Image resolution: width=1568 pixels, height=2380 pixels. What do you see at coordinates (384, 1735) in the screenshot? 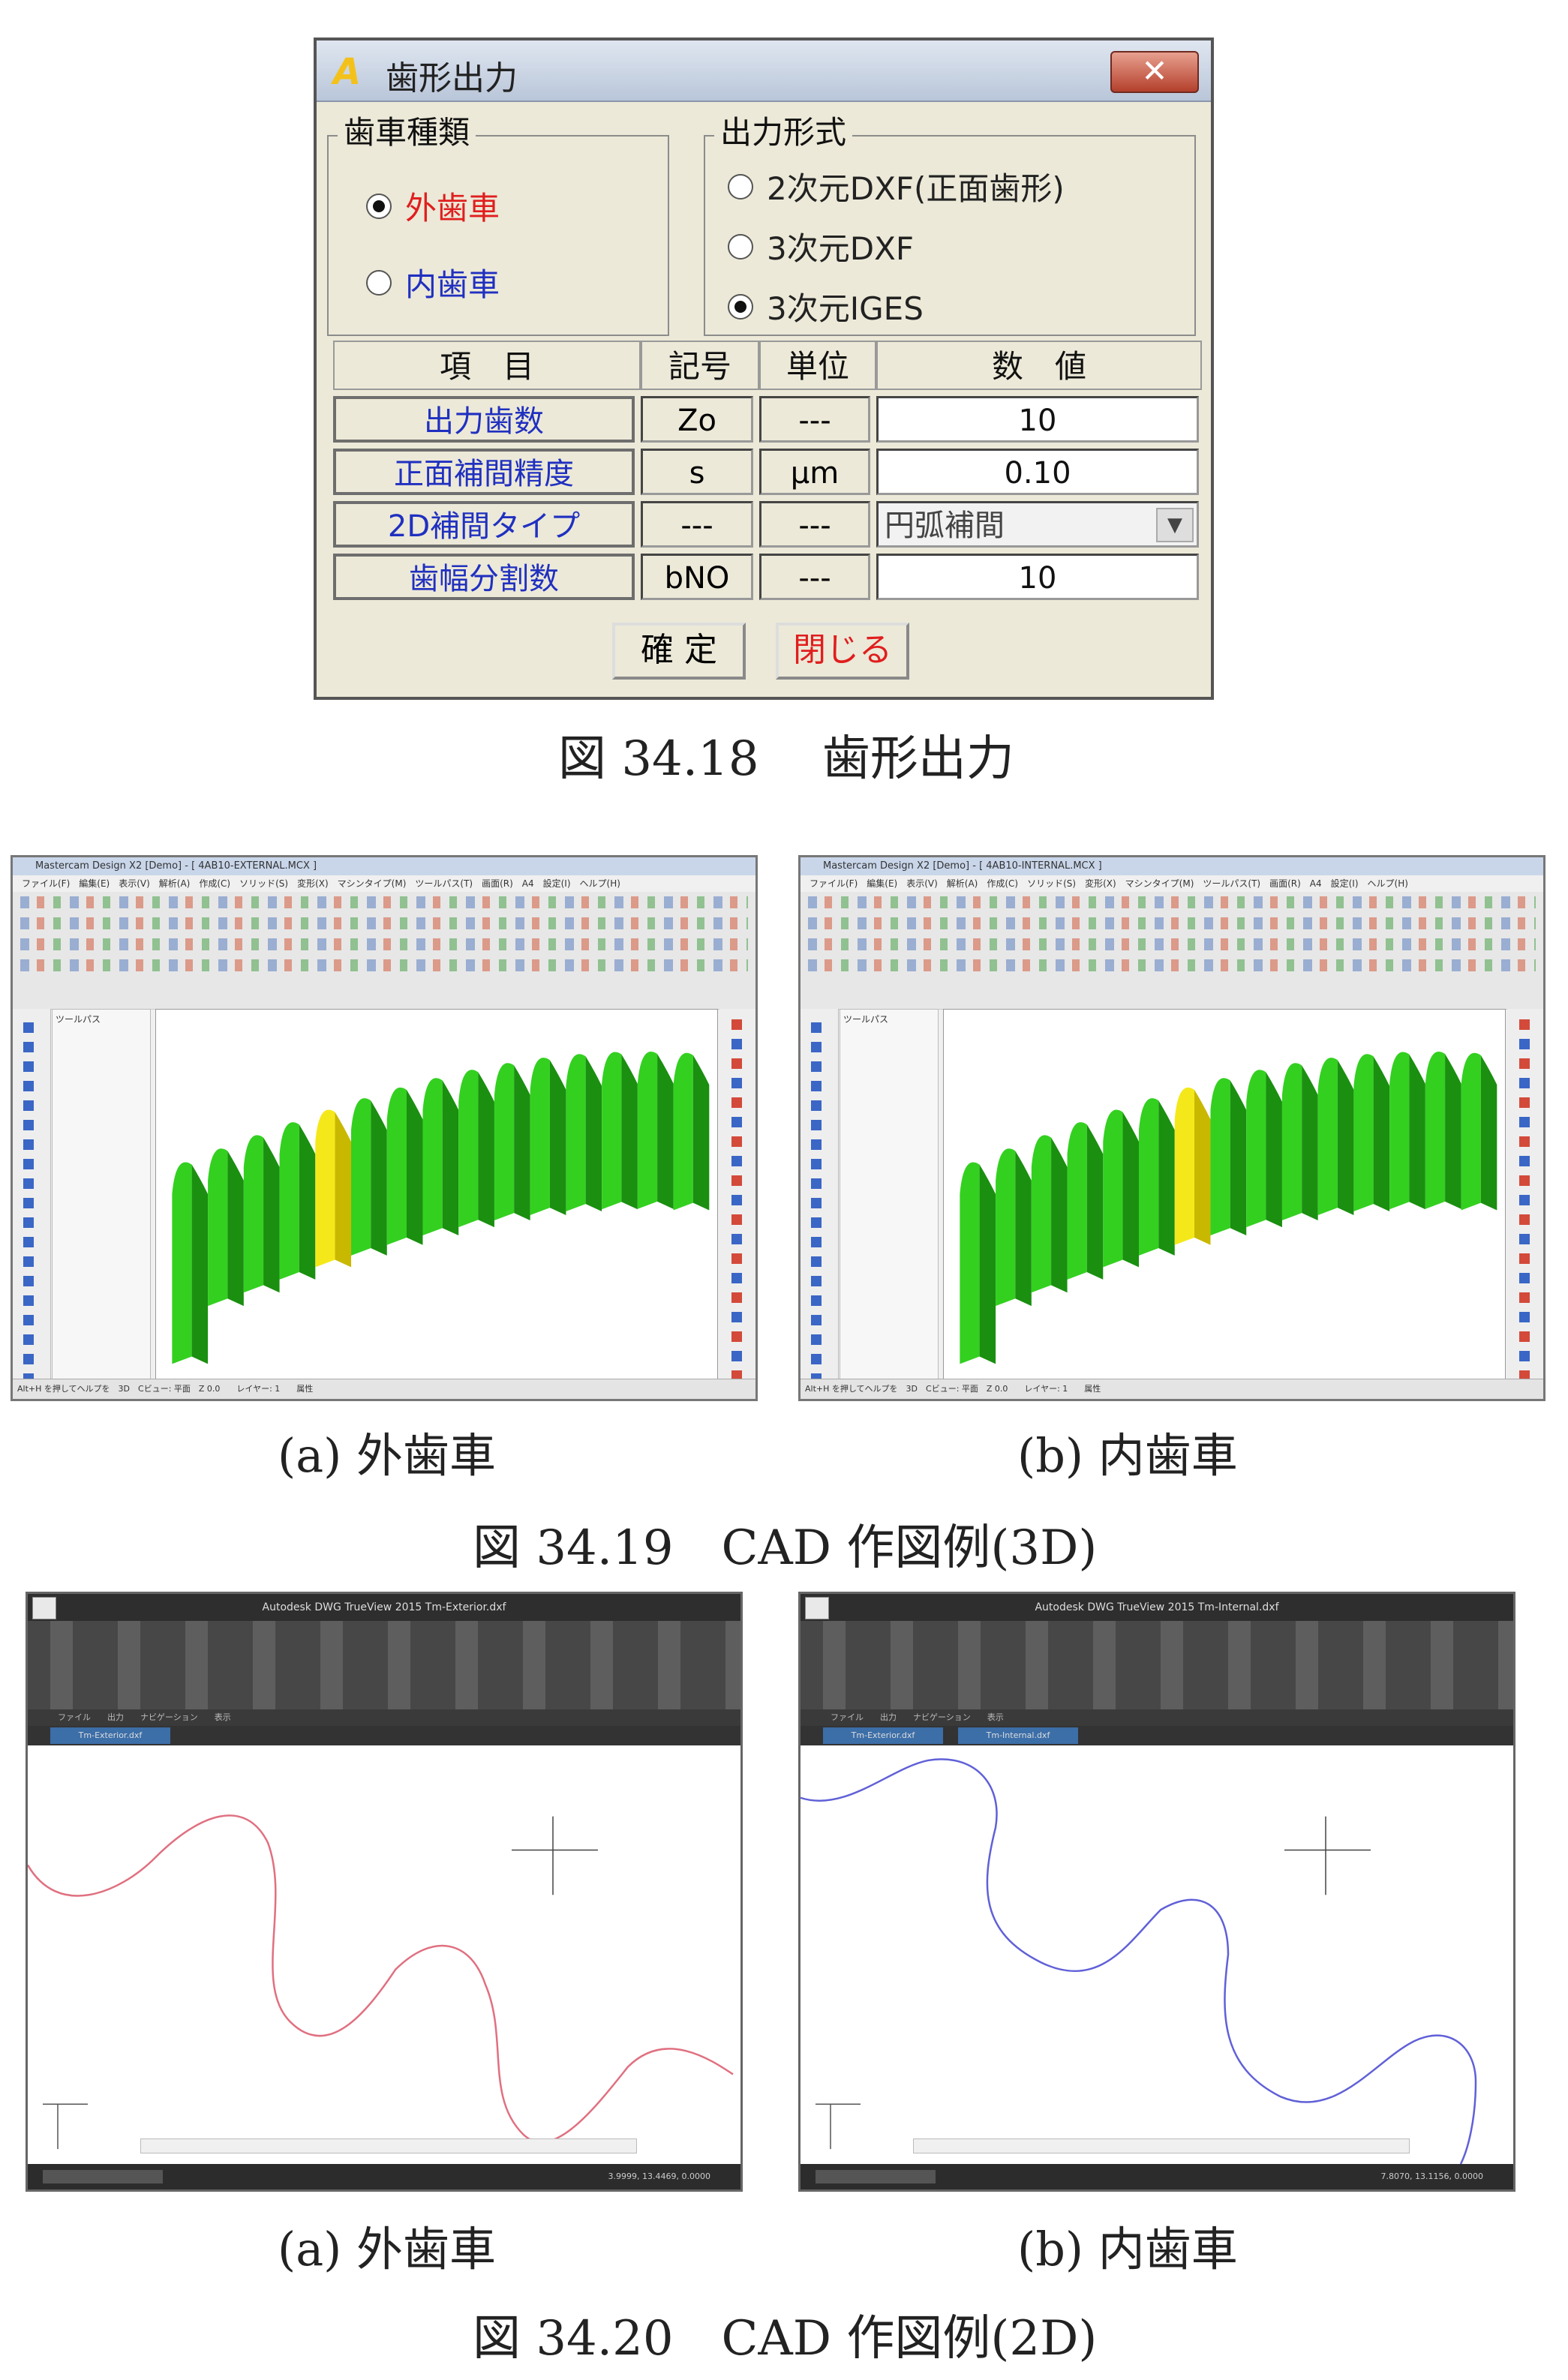
I see `file-tab-bar: Tm-Exterior.dxf` at bounding box center [384, 1735].